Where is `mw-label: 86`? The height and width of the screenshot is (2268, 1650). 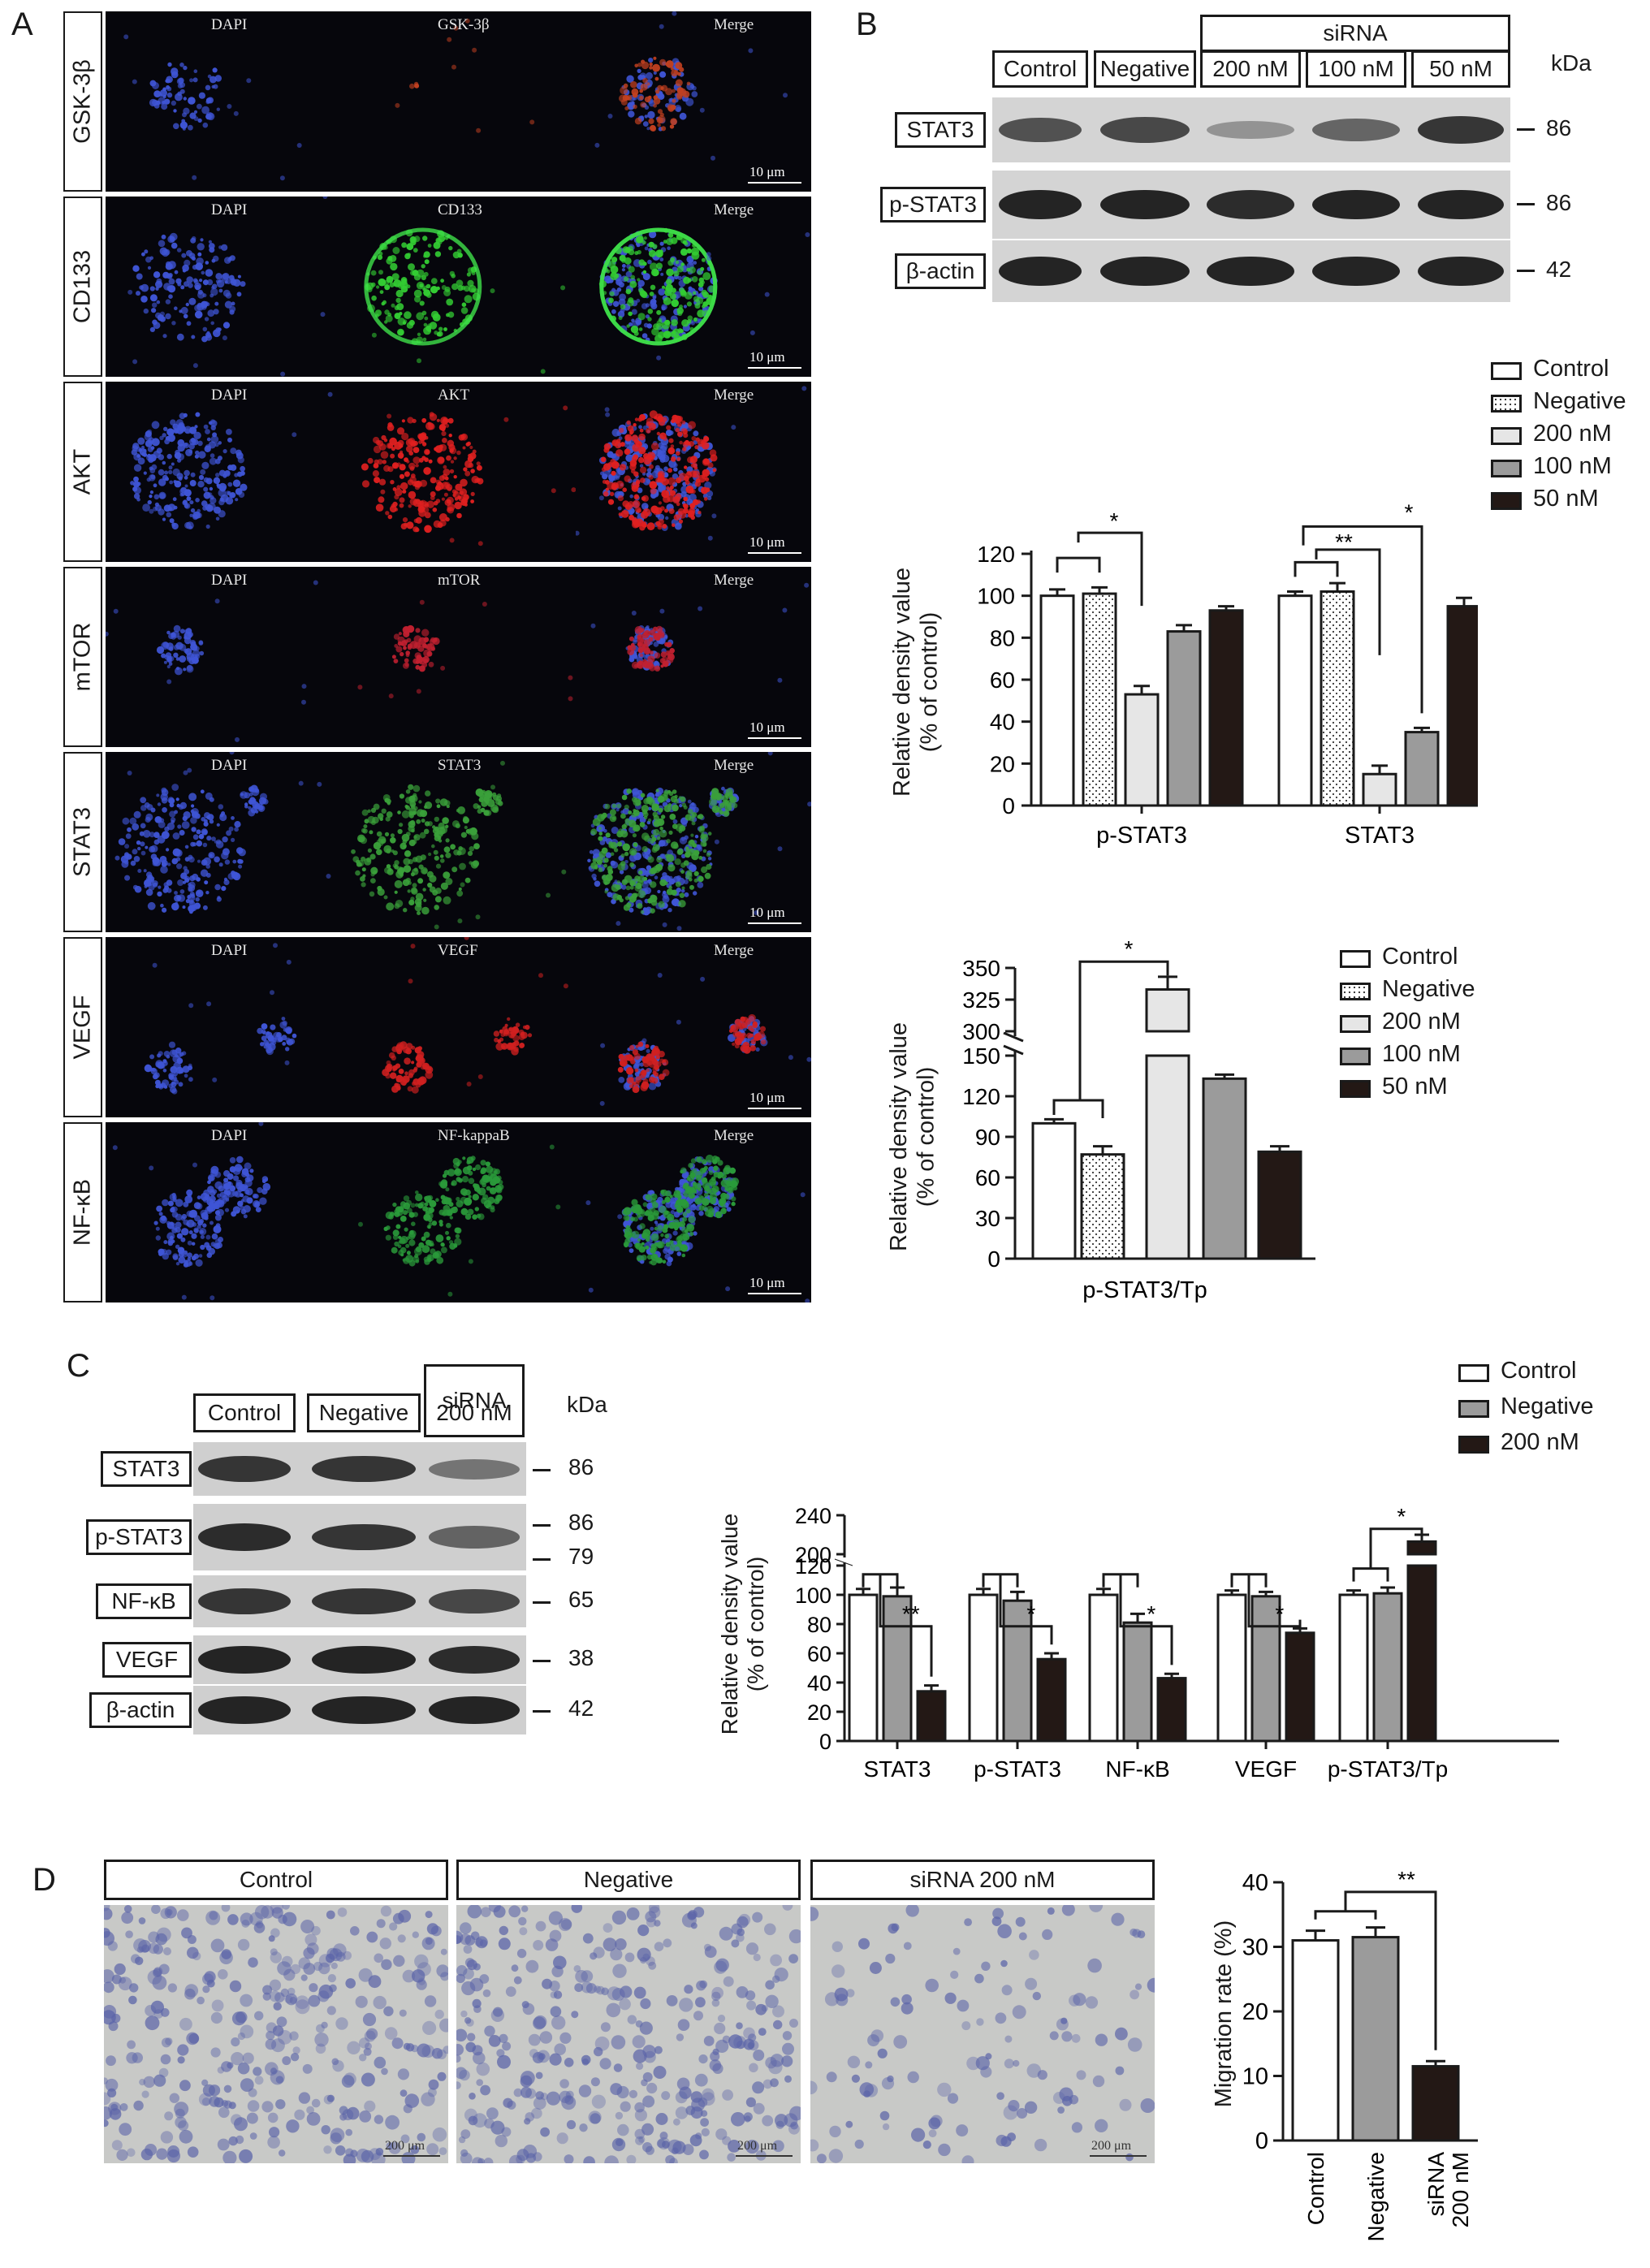 mw-label: 86 is located at coordinates (581, 1522).